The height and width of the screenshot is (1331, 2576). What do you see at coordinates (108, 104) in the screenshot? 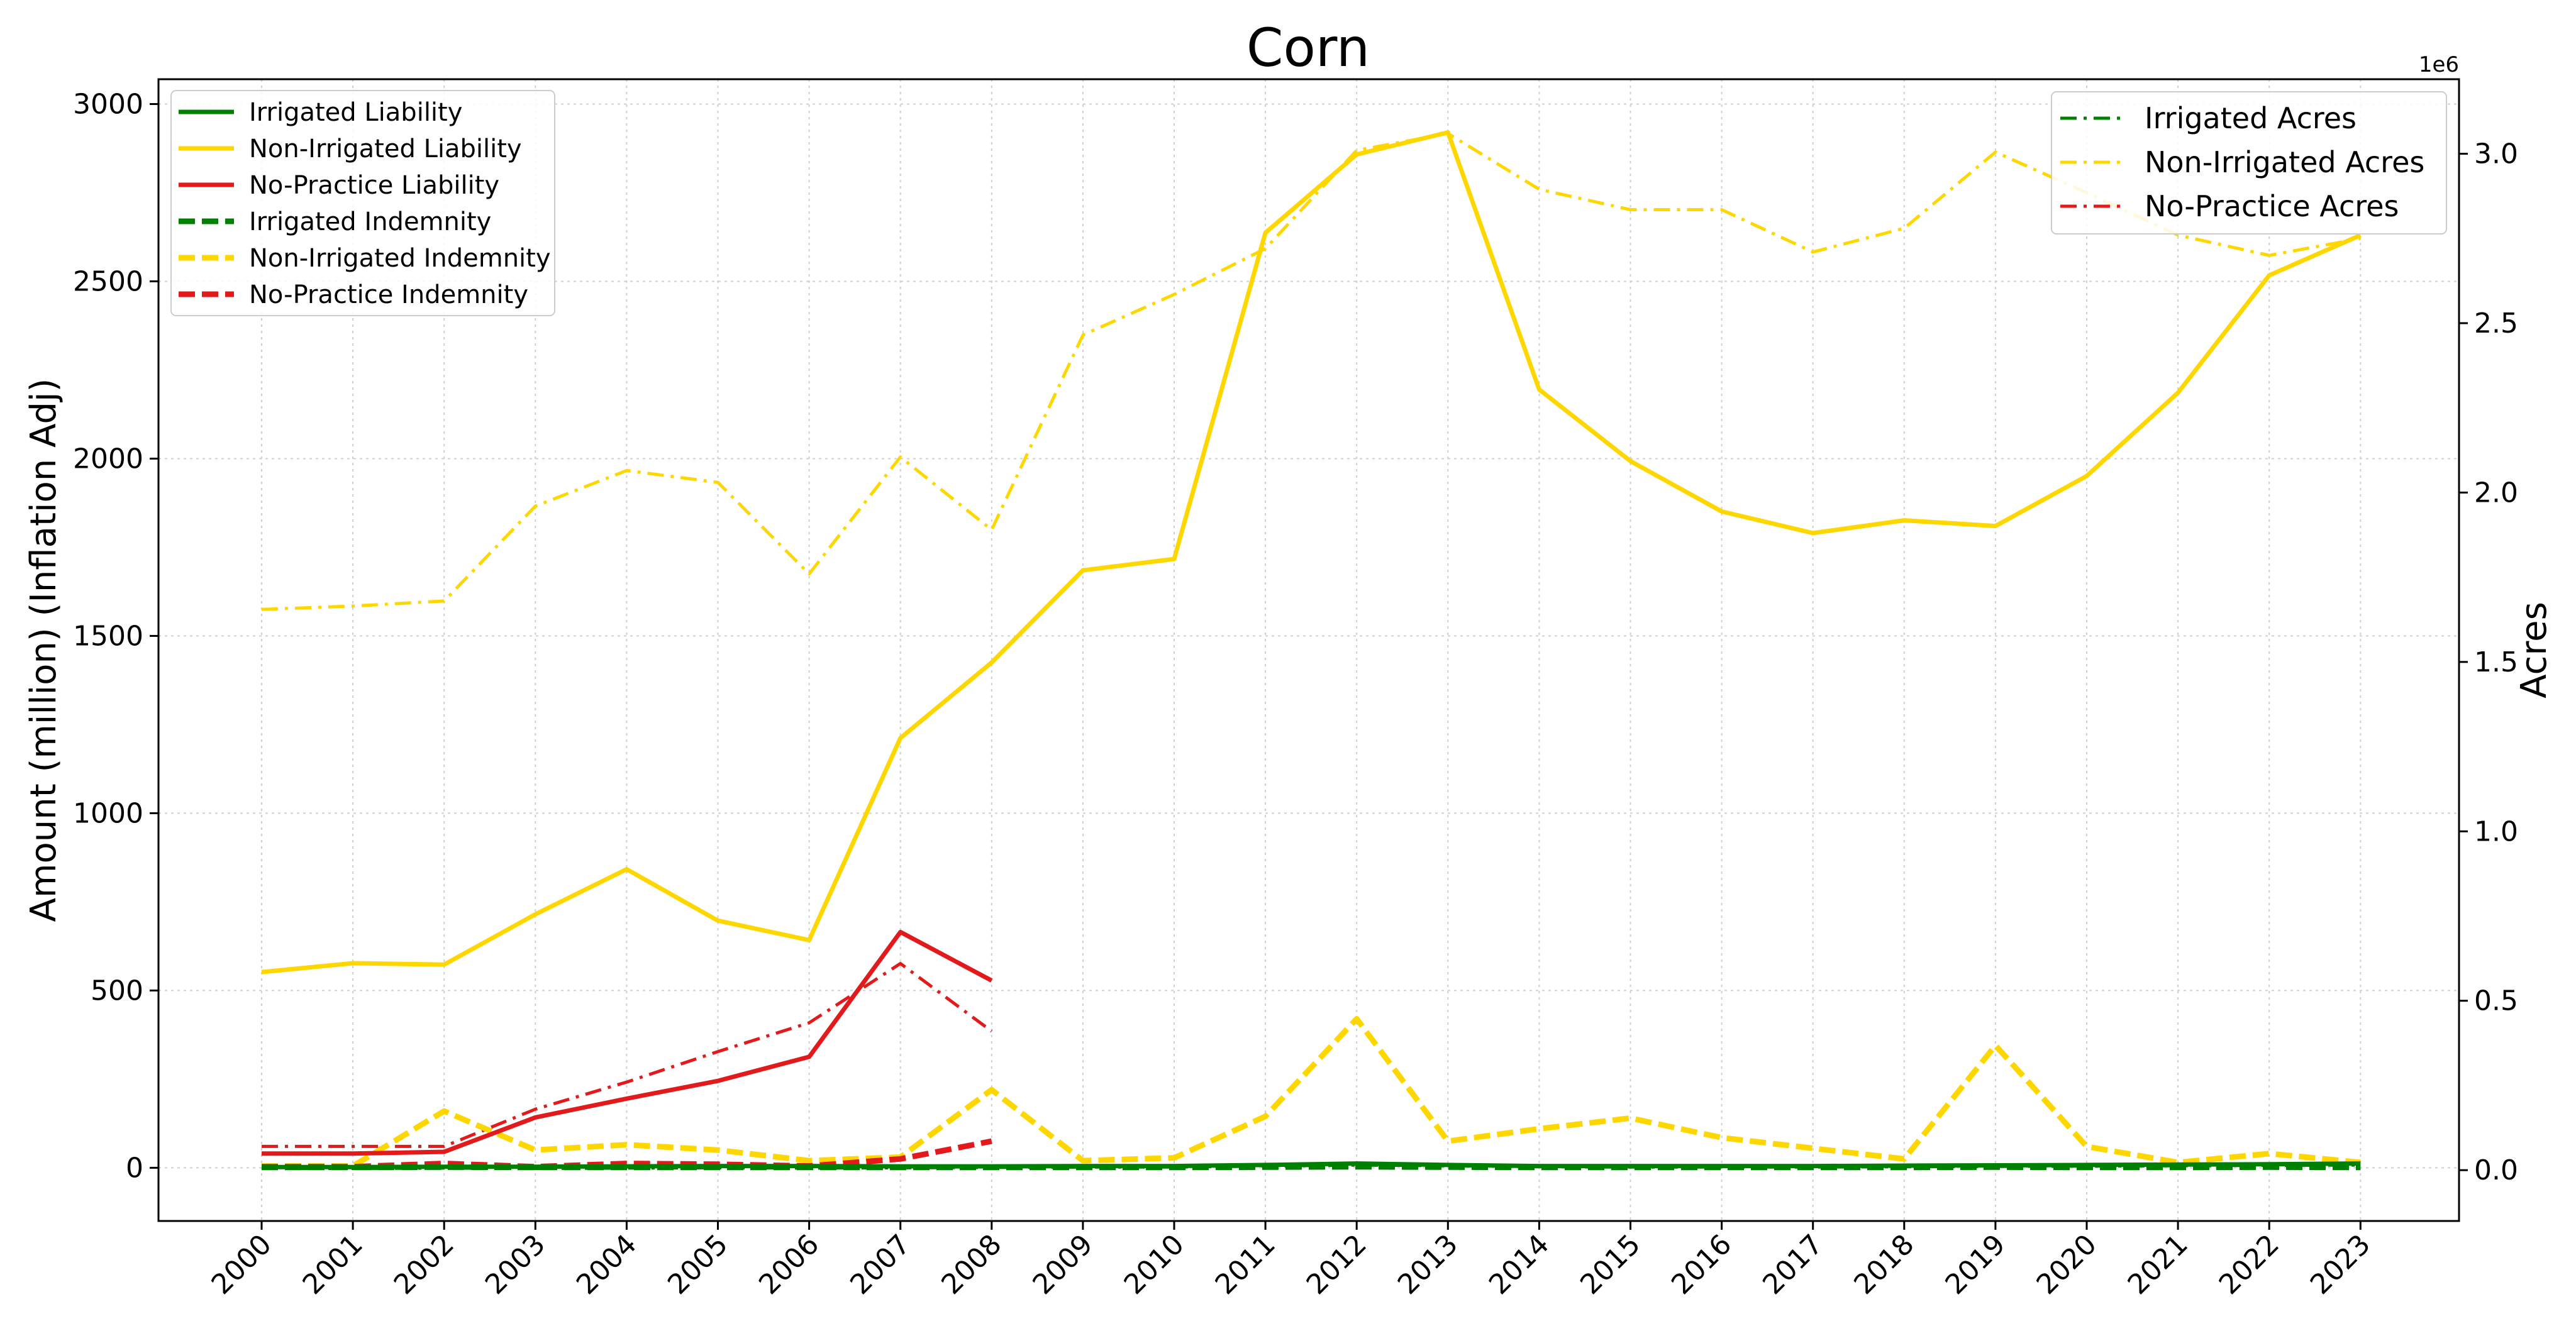
I see `y-tick-label-left: 3000` at bounding box center [108, 104].